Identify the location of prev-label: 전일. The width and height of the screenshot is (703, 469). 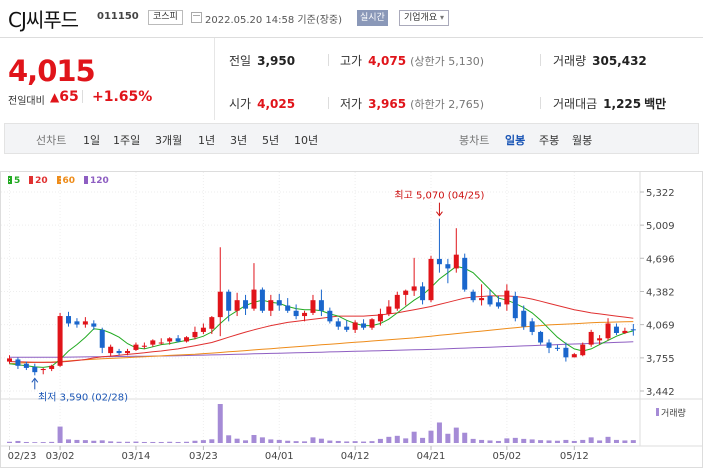
(240, 61).